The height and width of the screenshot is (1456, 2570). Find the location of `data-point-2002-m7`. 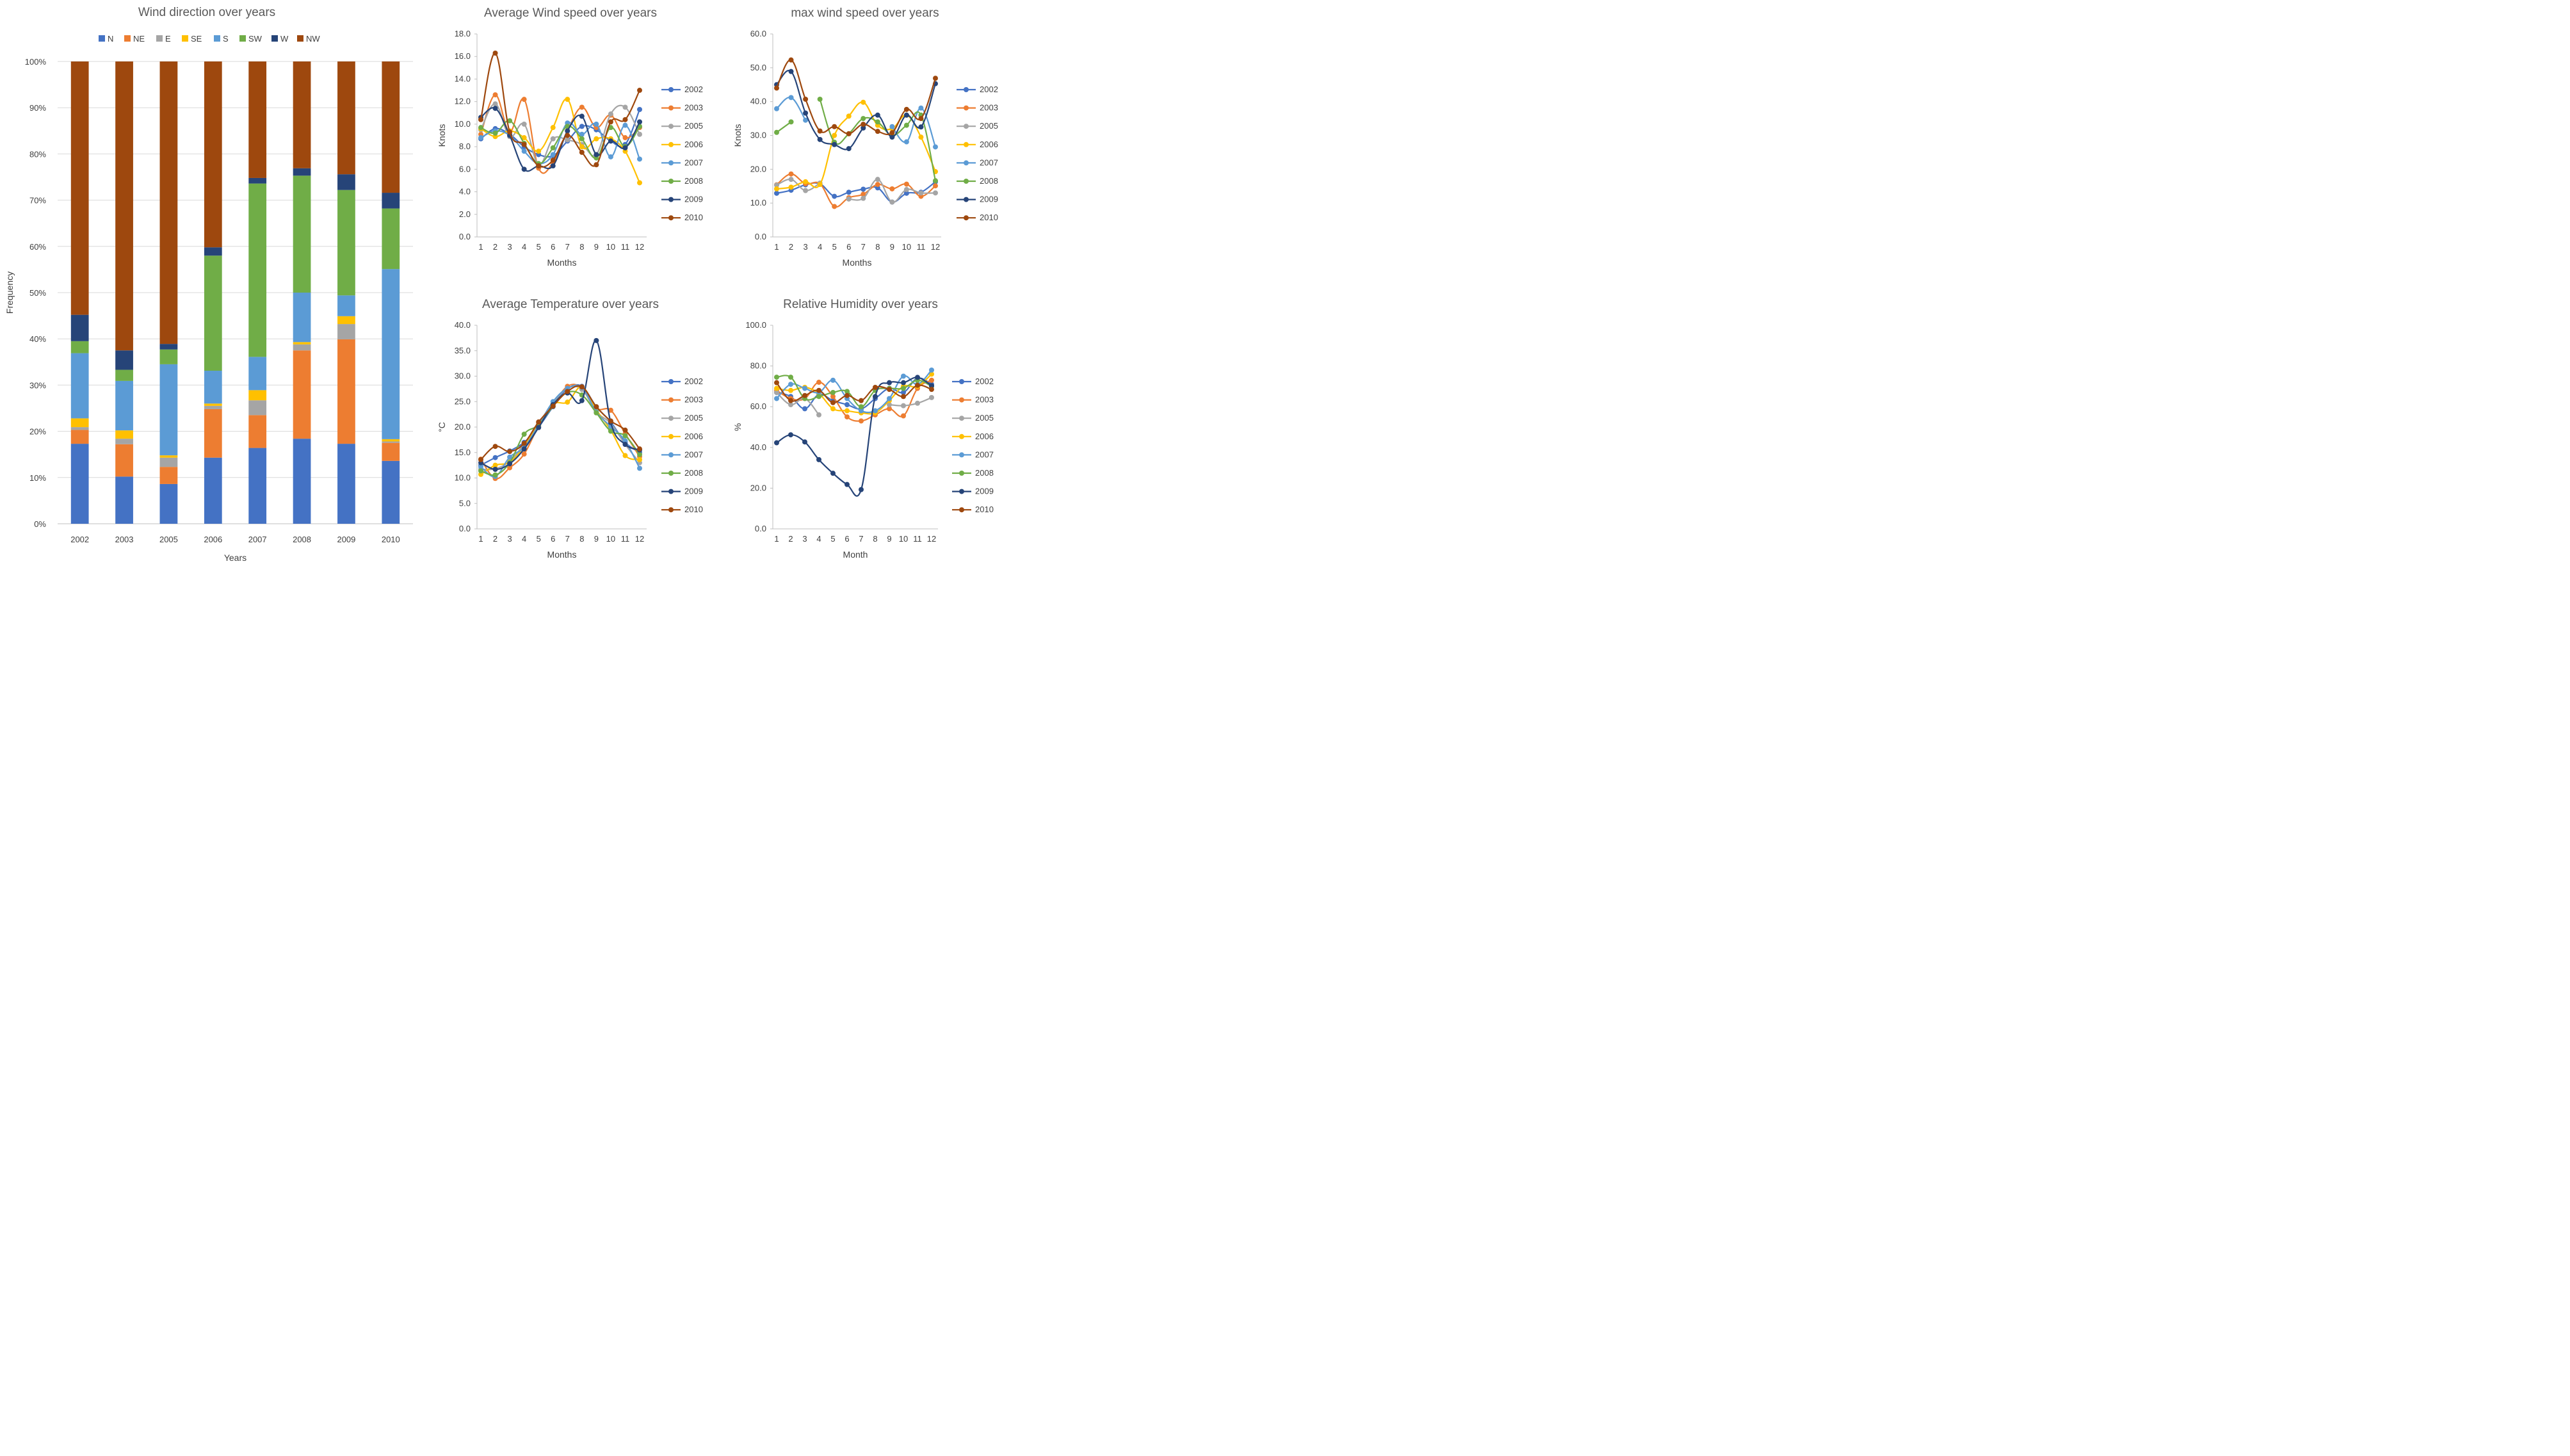

data-point-2002-m7 is located at coordinates (863, 189).